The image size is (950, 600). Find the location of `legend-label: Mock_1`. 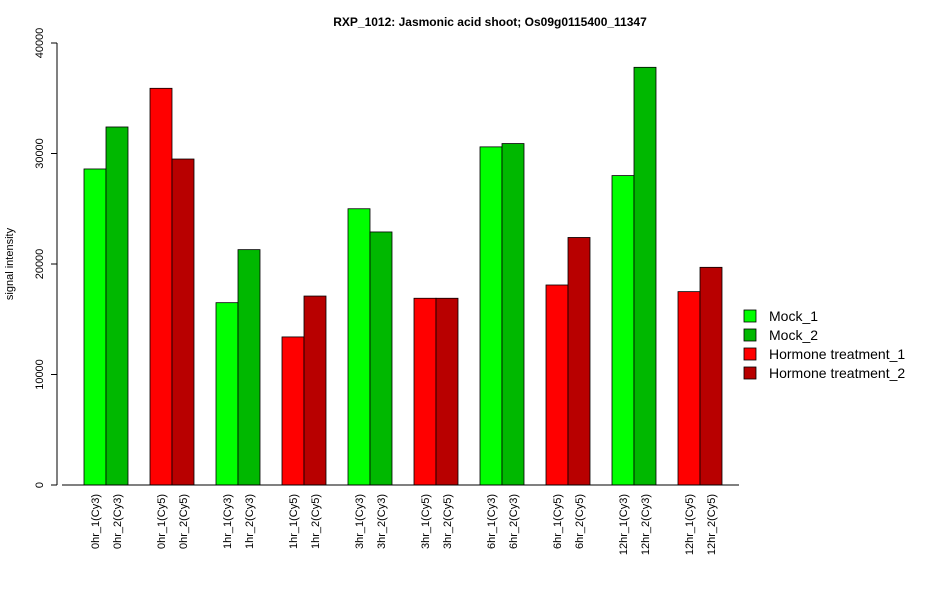

legend-label: Mock_1 is located at coordinates (793, 316).